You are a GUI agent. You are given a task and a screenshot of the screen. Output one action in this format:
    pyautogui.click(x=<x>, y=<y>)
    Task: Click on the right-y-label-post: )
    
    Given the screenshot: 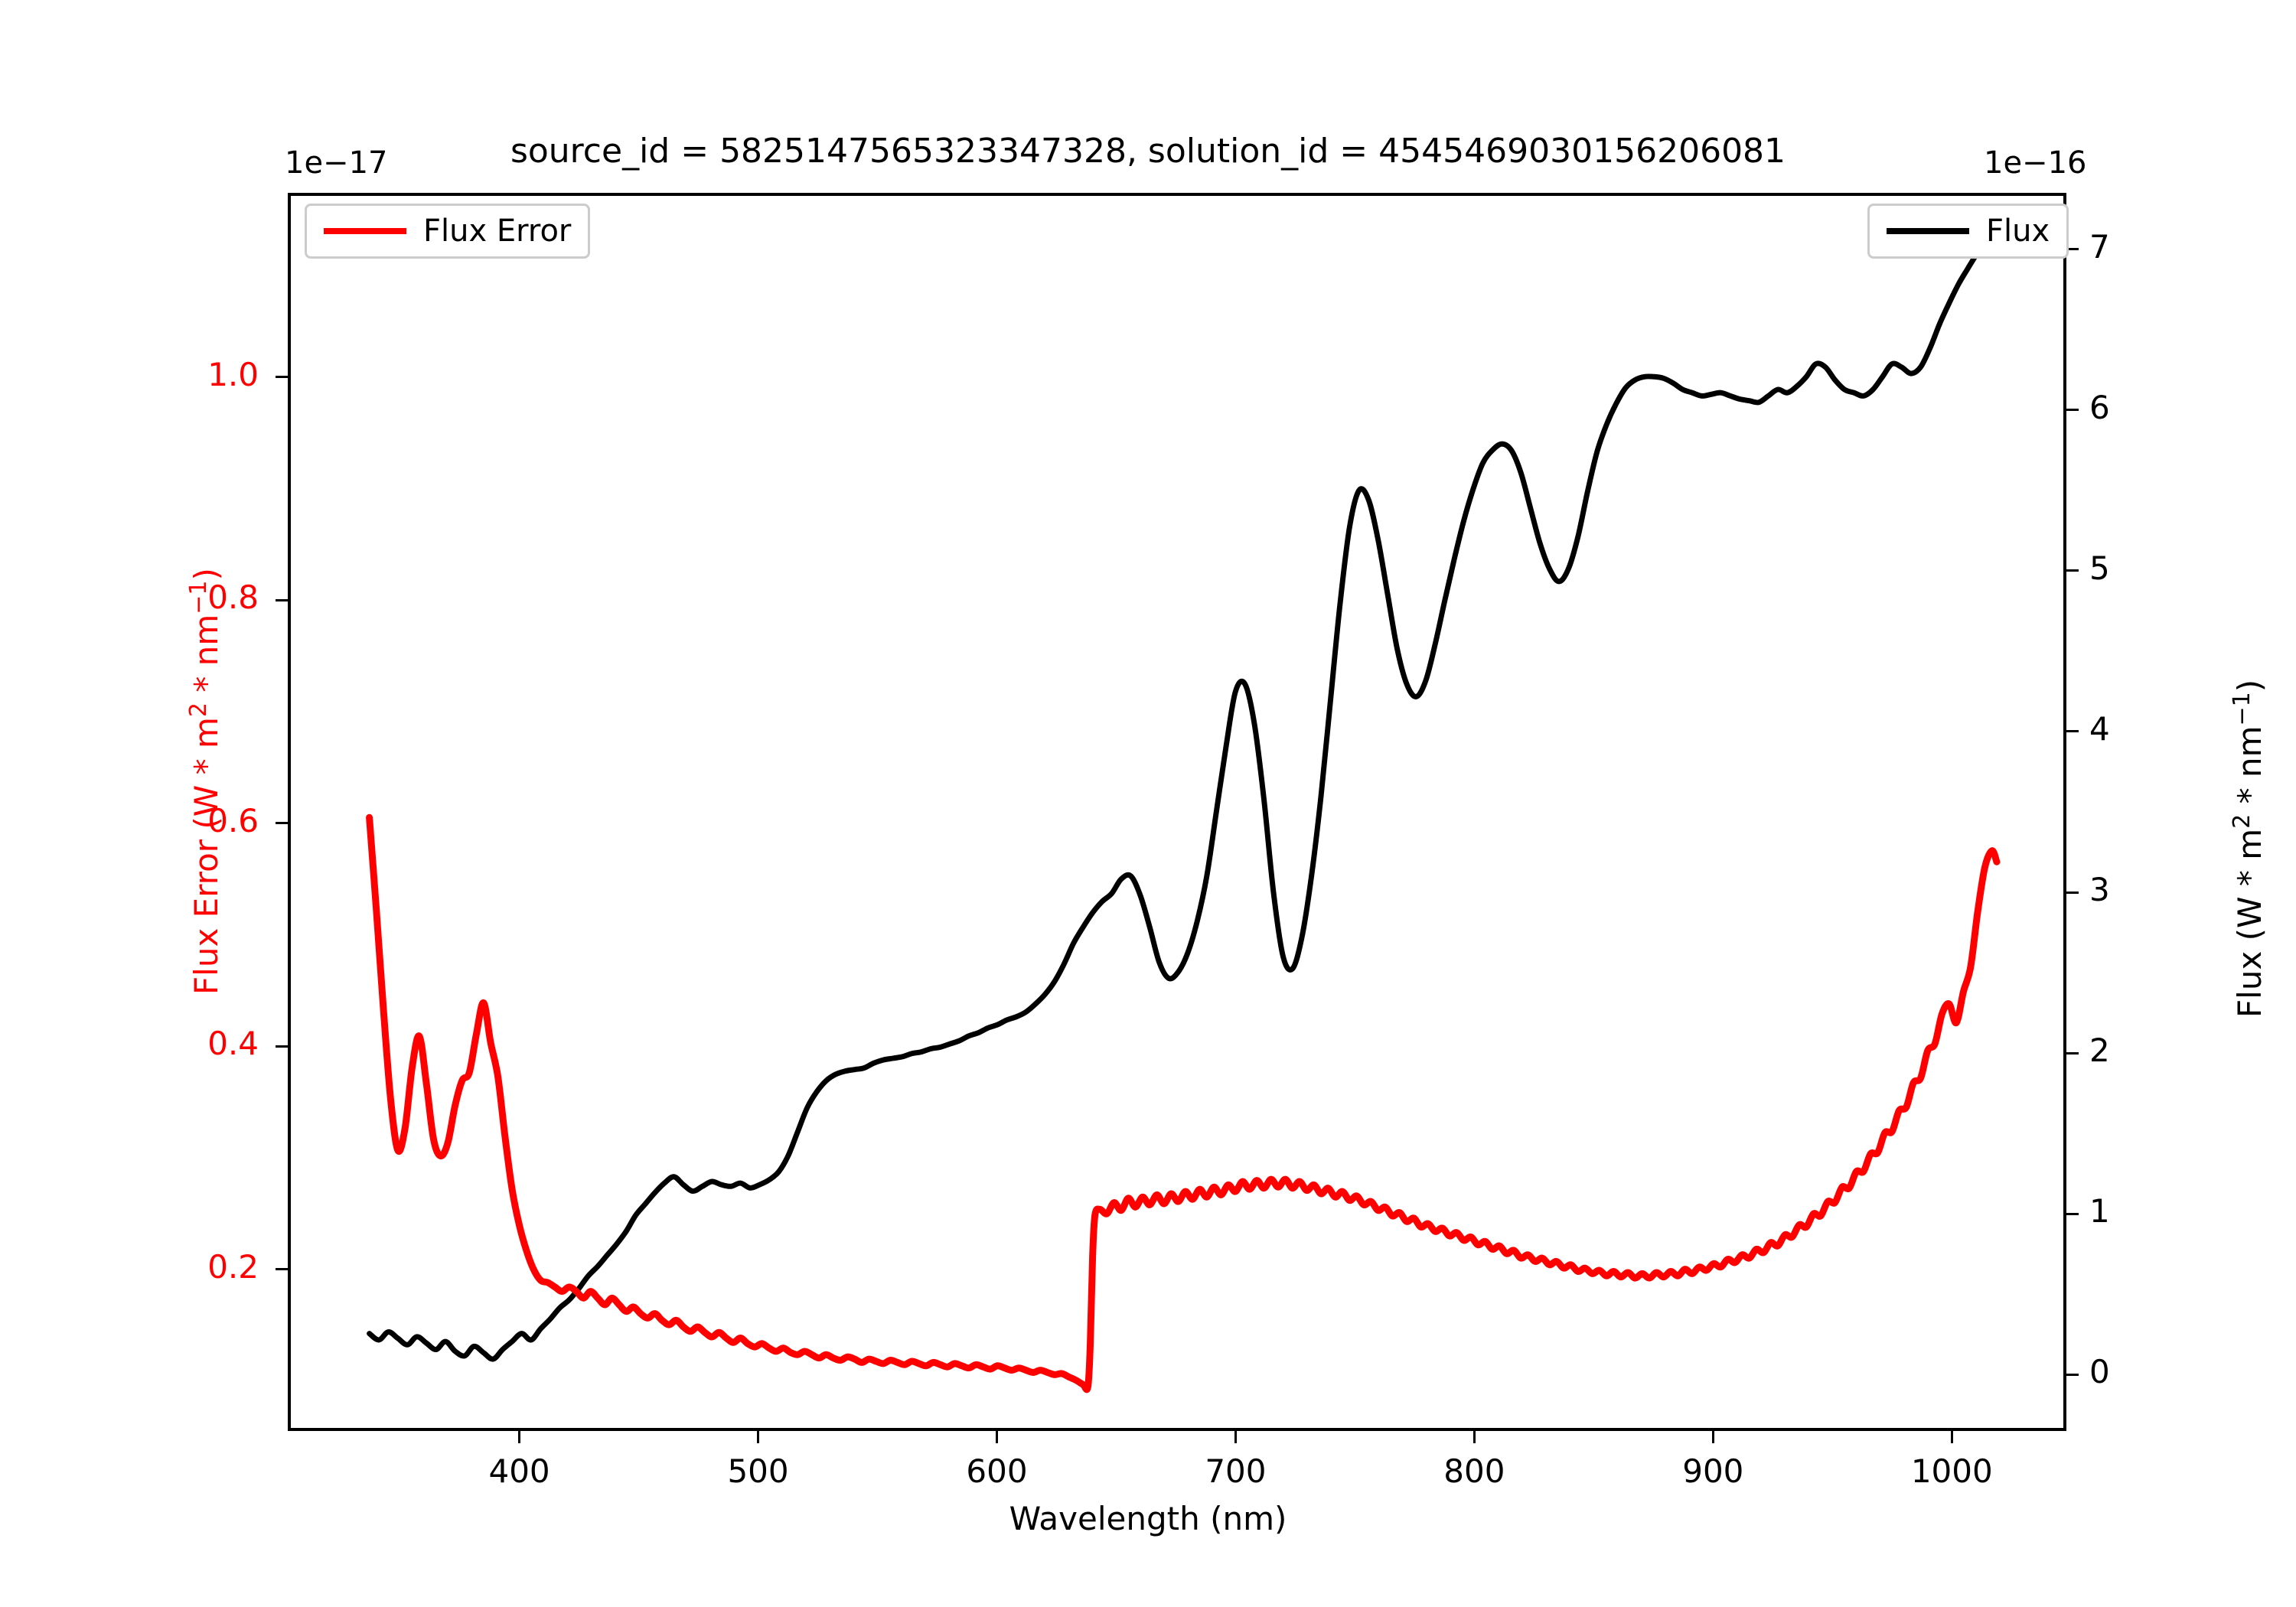 What is the action you would take?
    pyautogui.click(x=2249, y=686)
    